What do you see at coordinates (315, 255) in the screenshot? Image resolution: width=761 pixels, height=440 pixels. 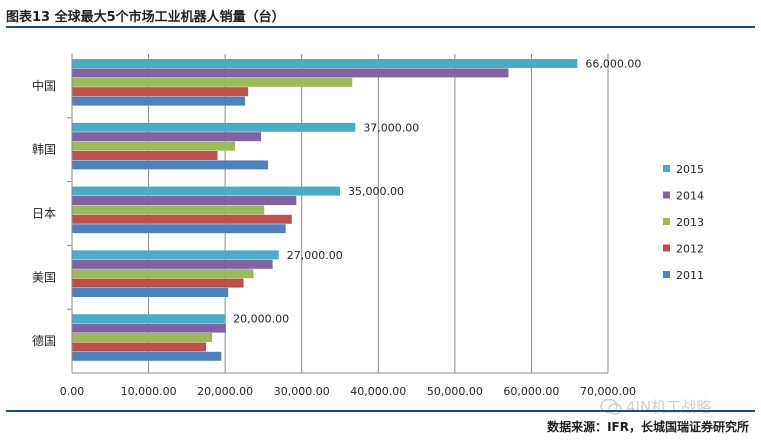 I see `data-label: 27,000.00` at bounding box center [315, 255].